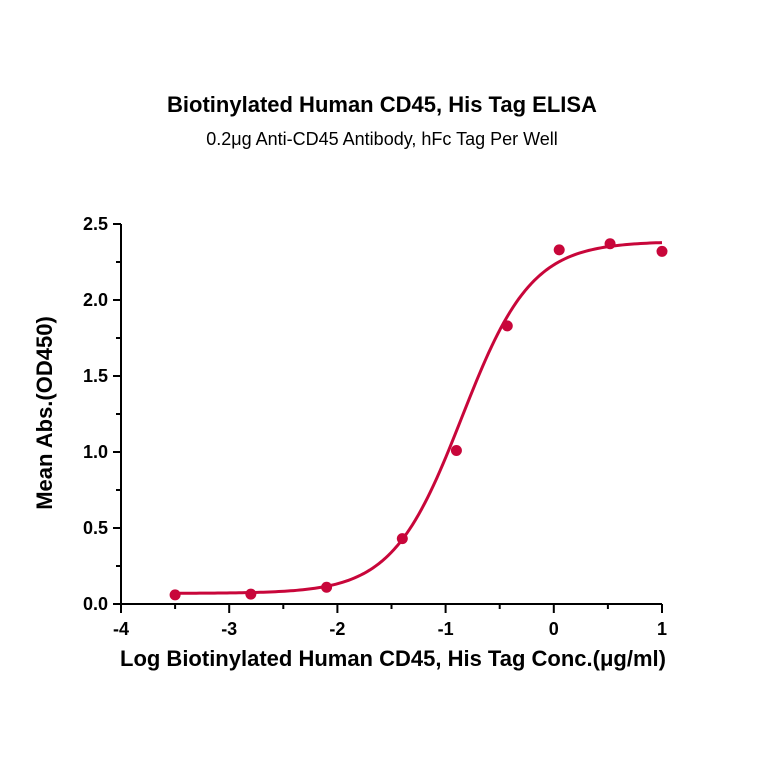  I want to click on x-tick-label: -3, so click(229, 629).